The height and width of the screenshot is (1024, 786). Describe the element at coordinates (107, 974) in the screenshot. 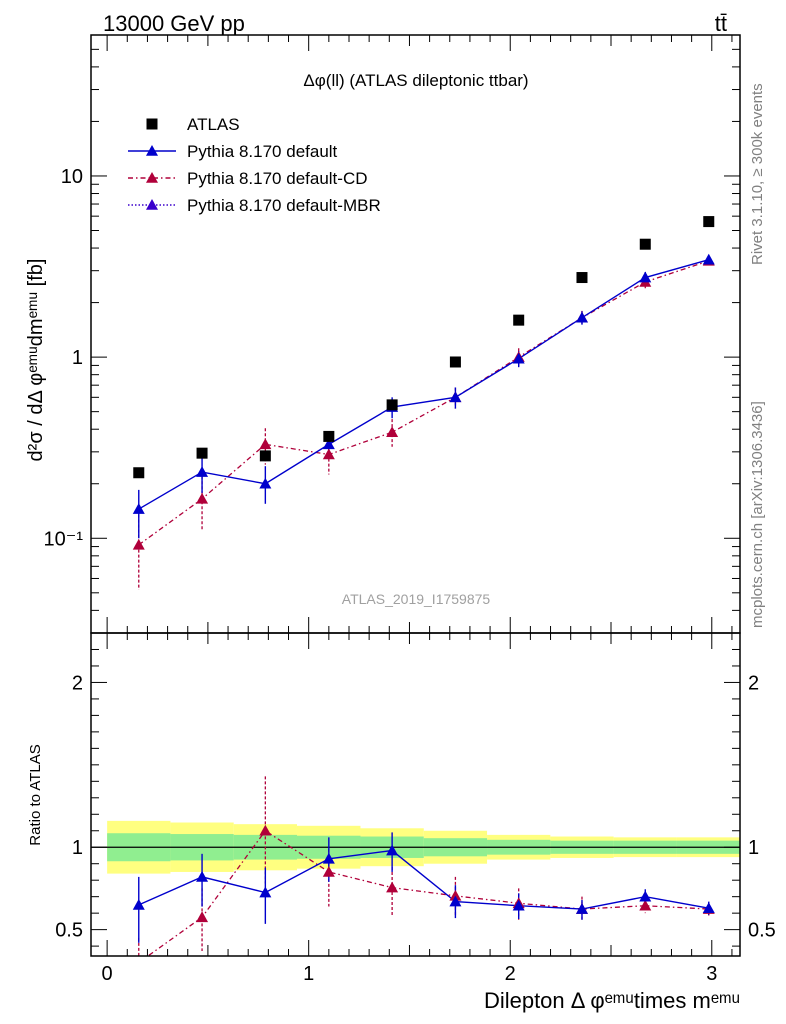

I see `x-tick-label: 0` at that location.